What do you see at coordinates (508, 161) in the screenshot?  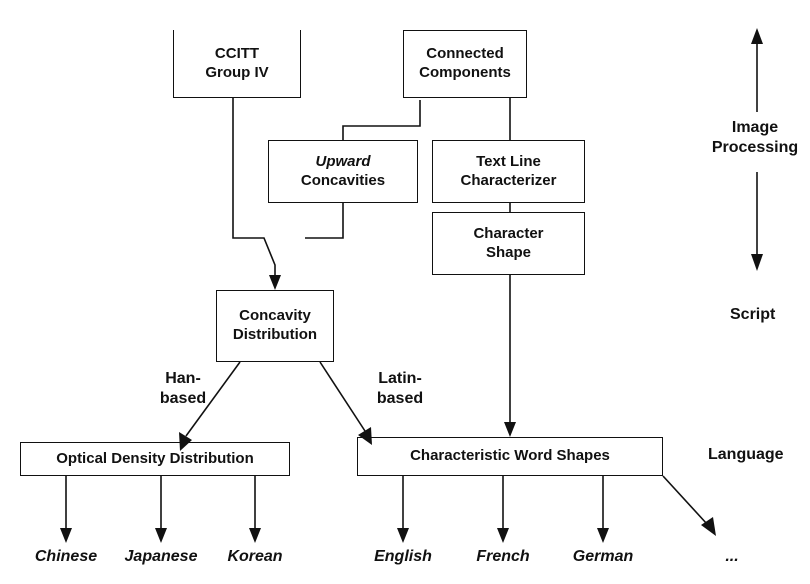 I see `box-textline-line-1: Text Line` at bounding box center [508, 161].